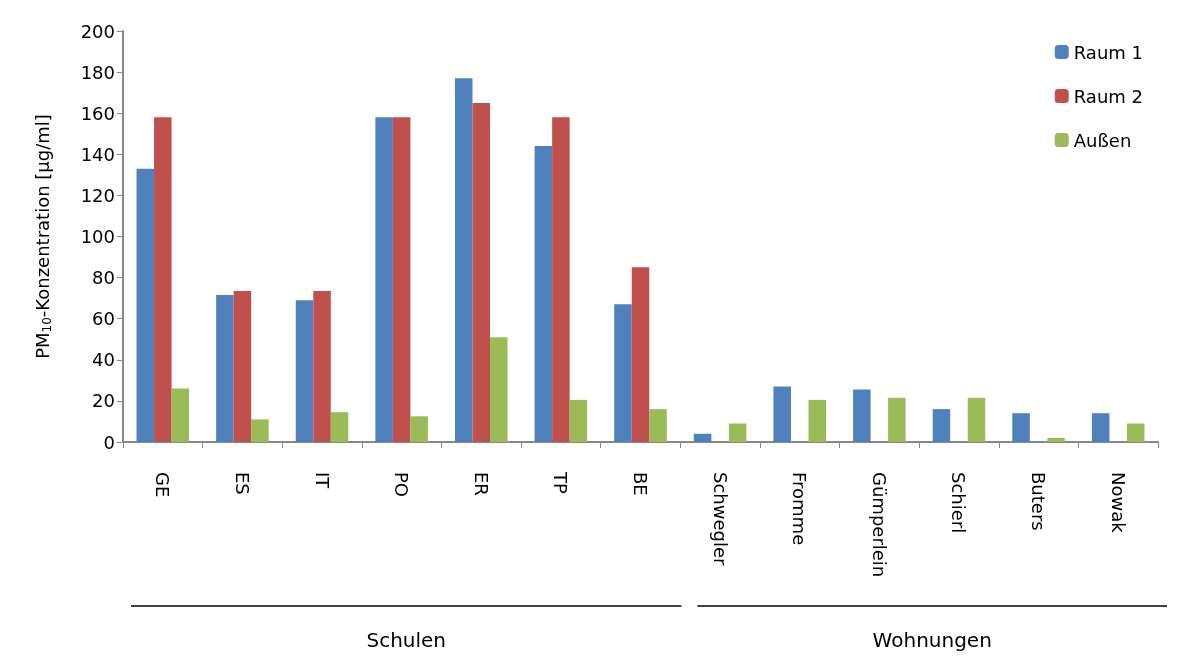  What do you see at coordinates (1102, 140) in the screenshot?
I see `legend-label: Außen` at bounding box center [1102, 140].